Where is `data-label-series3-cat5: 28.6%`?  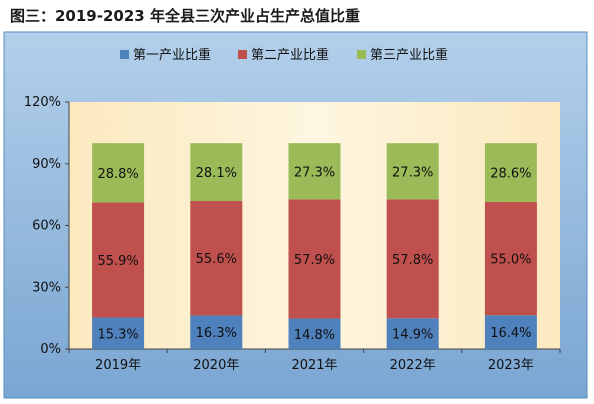
data-label-series3-cat5: 28.6% is located at coordinates (510, 174).